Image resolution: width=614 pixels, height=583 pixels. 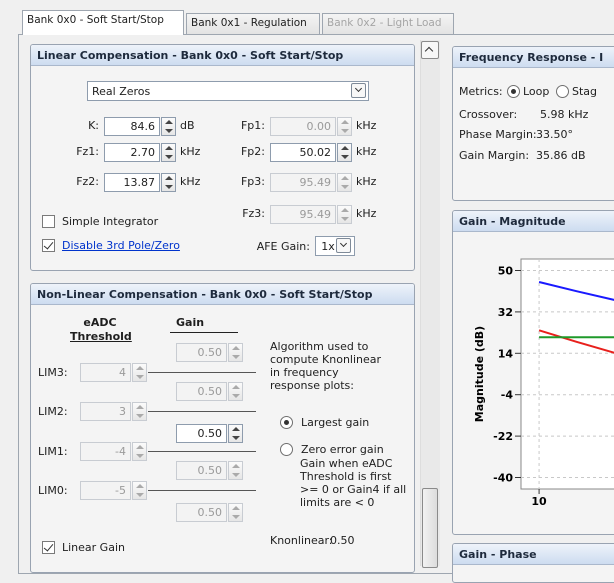 I want to click on field-value: 35.86 dB, so click(x=561, y=155).